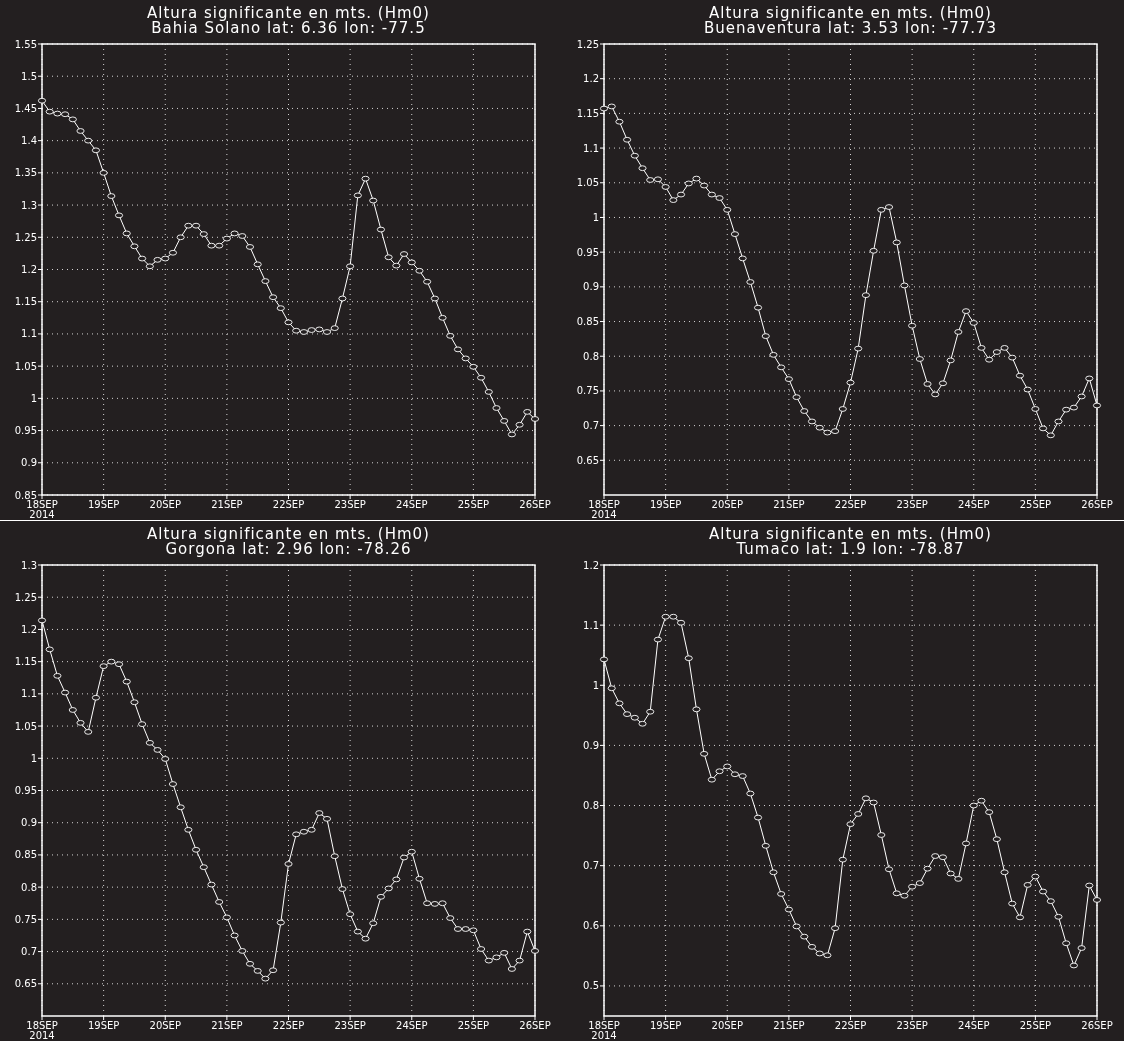  Describe the element at coordinates (25, 108) in the screenshot. I see `y-tick-label: 1.45` at that location.